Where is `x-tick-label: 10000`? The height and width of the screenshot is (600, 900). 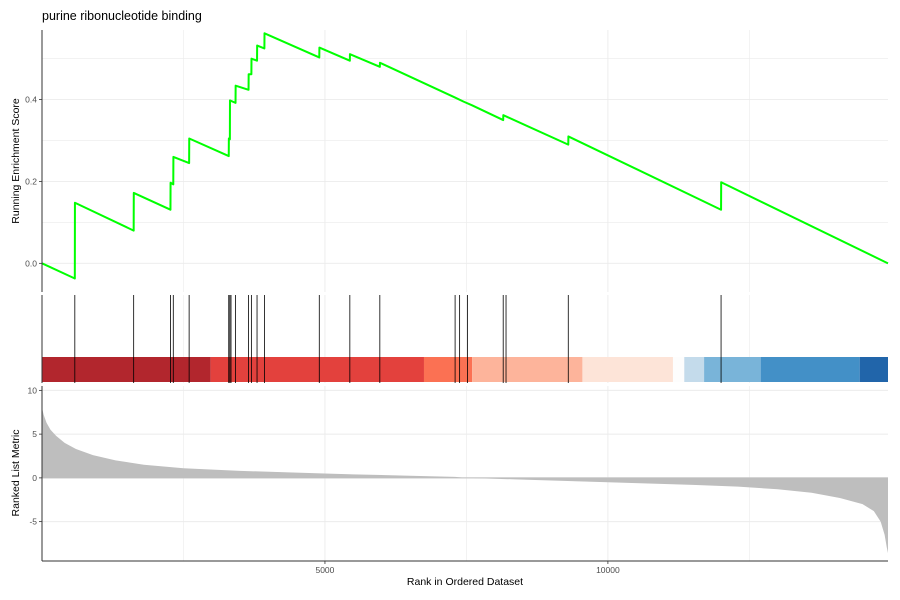
x-tick-label: 10000 is located at coordinates (608, 570).